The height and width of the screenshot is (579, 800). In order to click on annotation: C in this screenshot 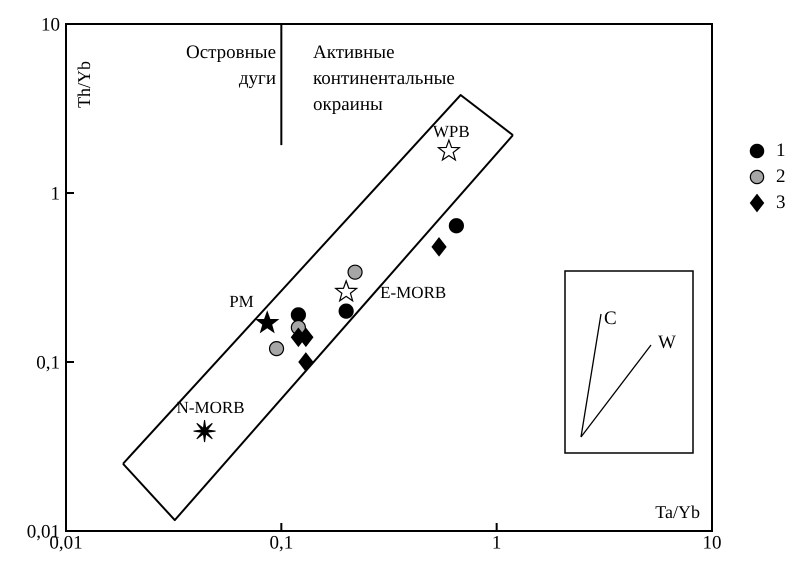, I will do `click(610, 319)`.